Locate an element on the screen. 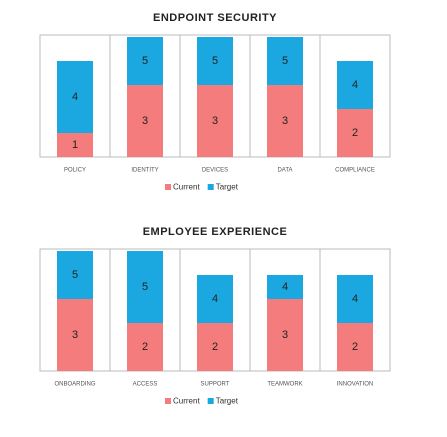 This screenshot has width=447, height=437. x-tick-label: TEAMWORK is located at coordinates (284, 385).